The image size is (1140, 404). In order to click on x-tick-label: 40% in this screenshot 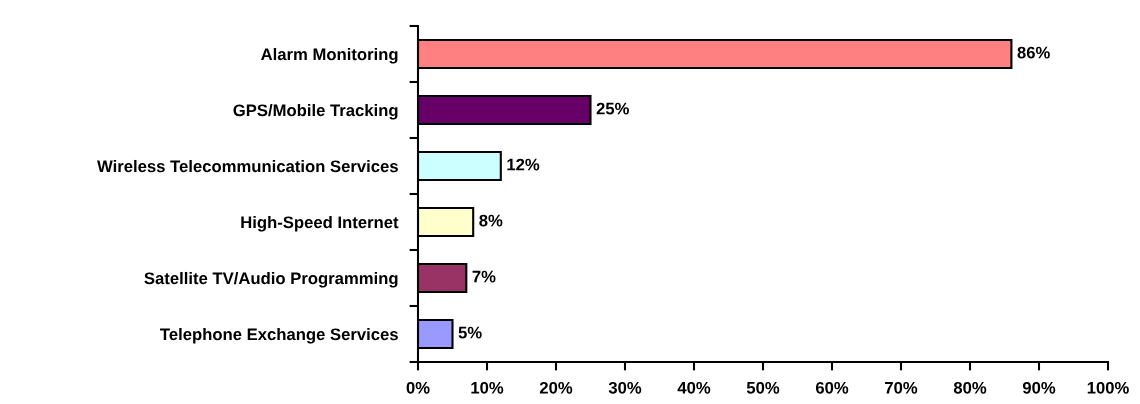, I will do `click(694, 387)`.